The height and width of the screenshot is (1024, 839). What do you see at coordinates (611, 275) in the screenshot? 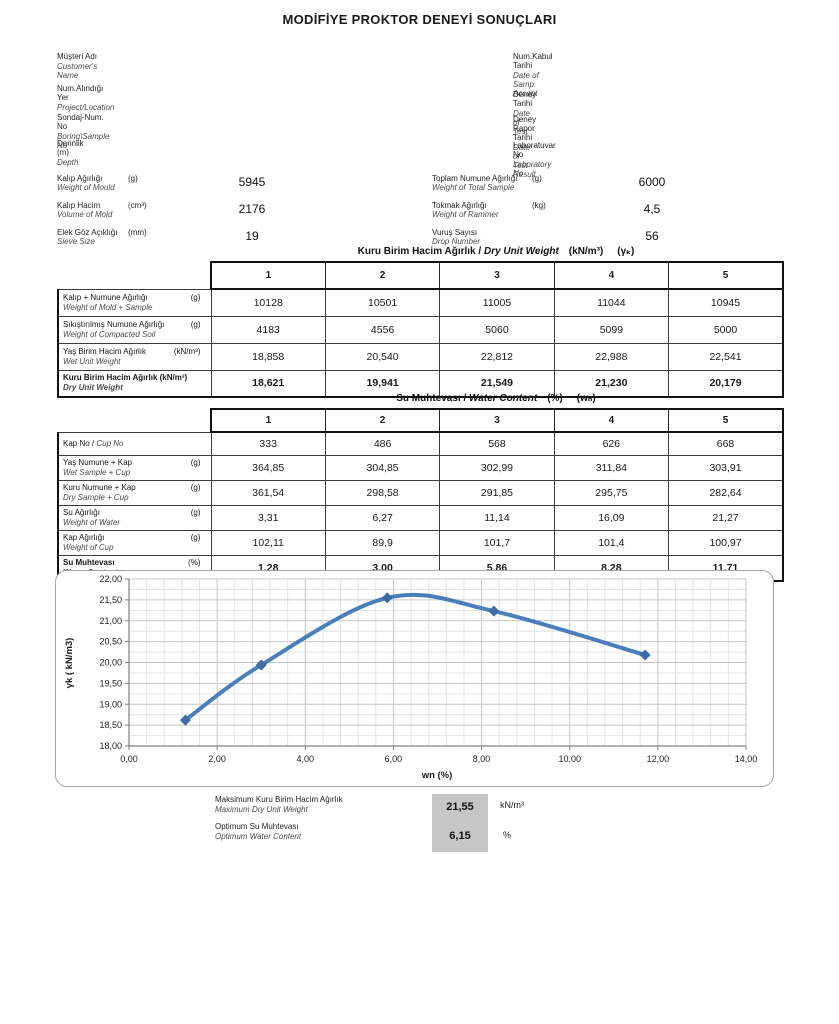
I see `column-header: 4` at bounding box center [611, 275].